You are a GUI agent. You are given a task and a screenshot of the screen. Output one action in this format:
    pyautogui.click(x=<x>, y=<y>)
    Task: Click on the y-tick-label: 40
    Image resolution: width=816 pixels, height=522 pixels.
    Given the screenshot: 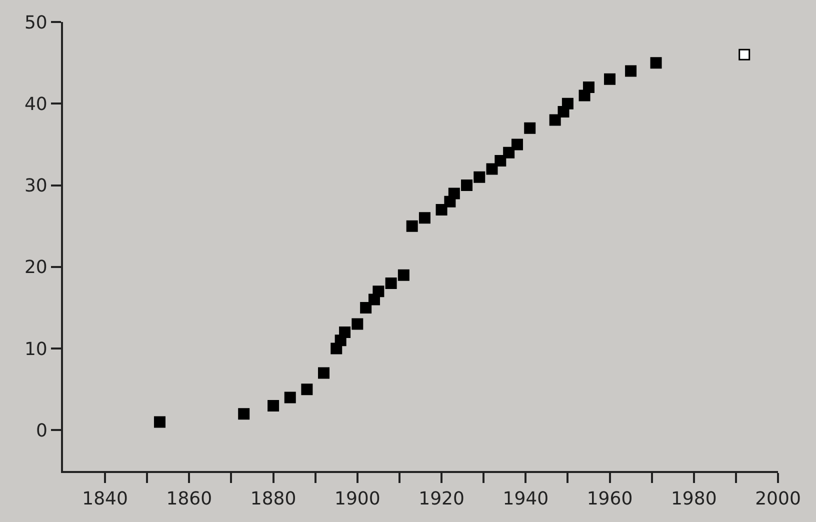 What is the action you would take?
    pyautogui.click(x=36, y=104)
    